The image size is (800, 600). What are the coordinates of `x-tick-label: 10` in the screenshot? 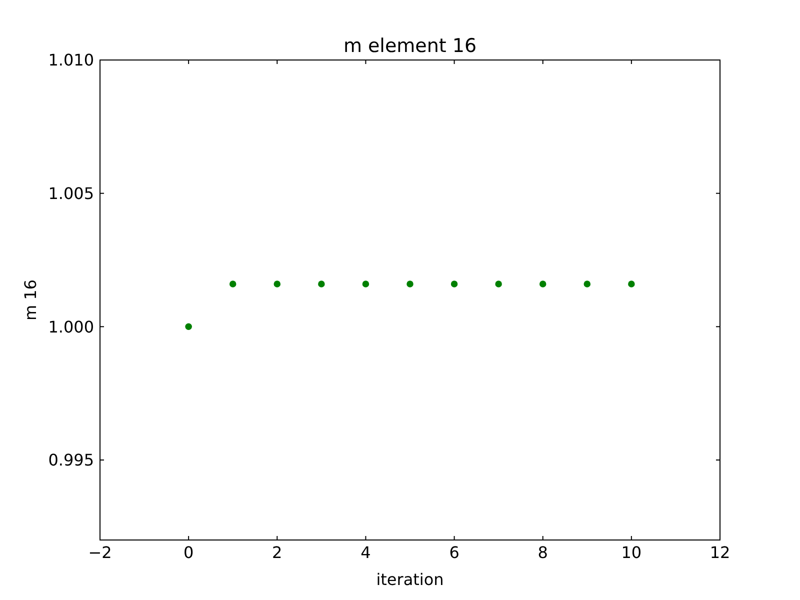 It's located at (631, 552).